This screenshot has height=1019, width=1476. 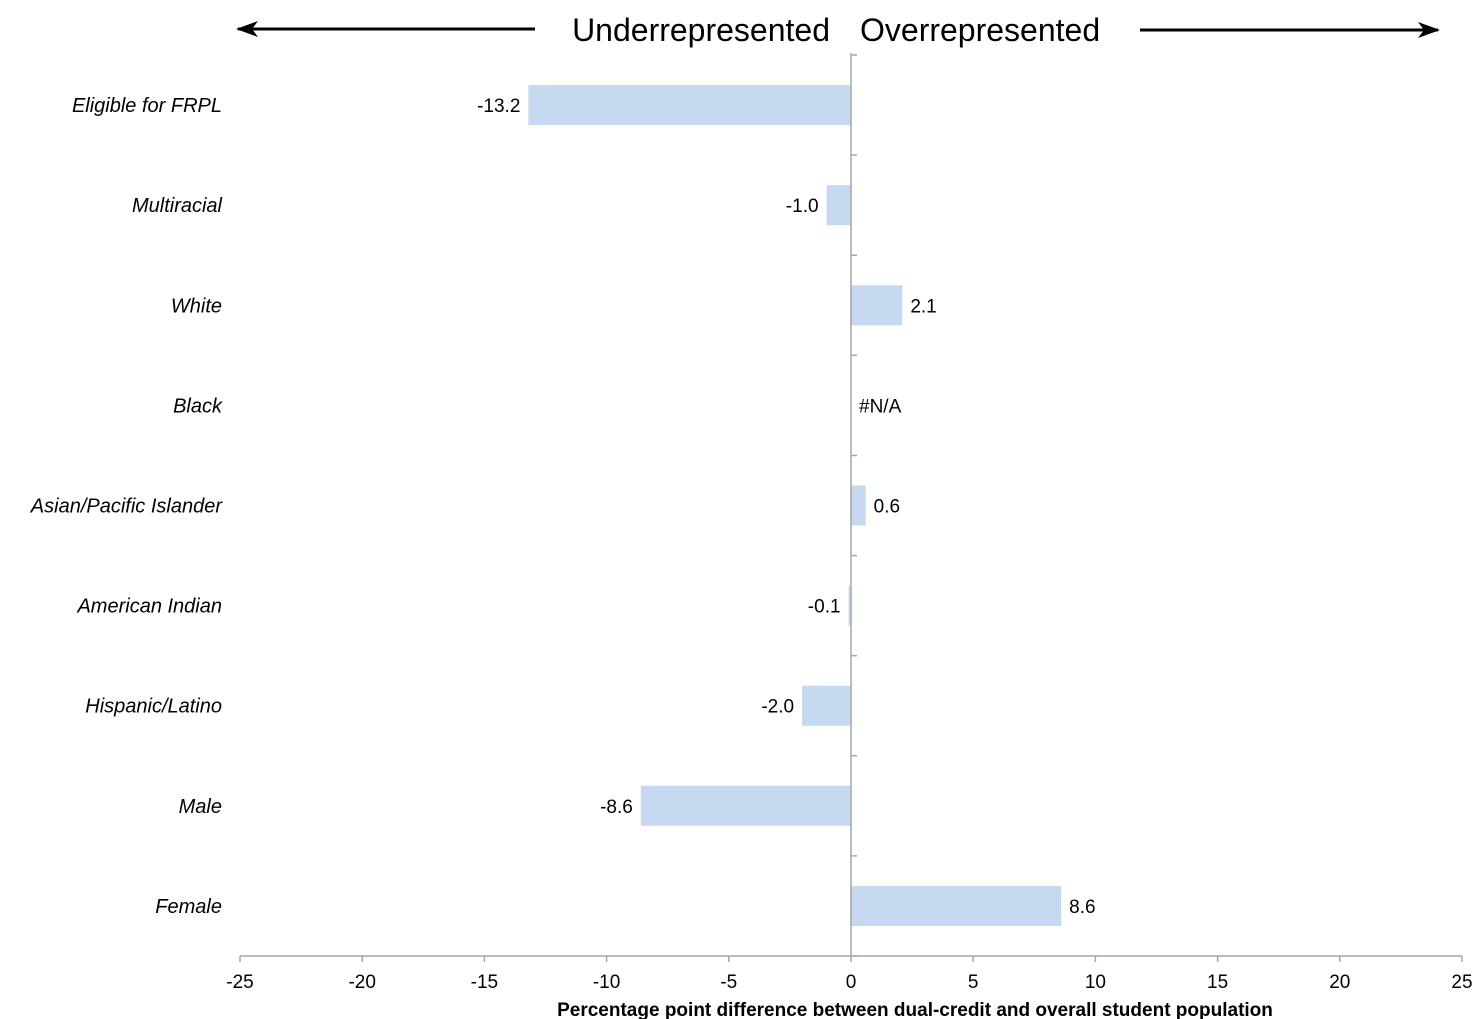 What do you see at coordinates (973, 982) in the screenshot?
I see `x-tick-label: 5` at bounding box center [973, 982].